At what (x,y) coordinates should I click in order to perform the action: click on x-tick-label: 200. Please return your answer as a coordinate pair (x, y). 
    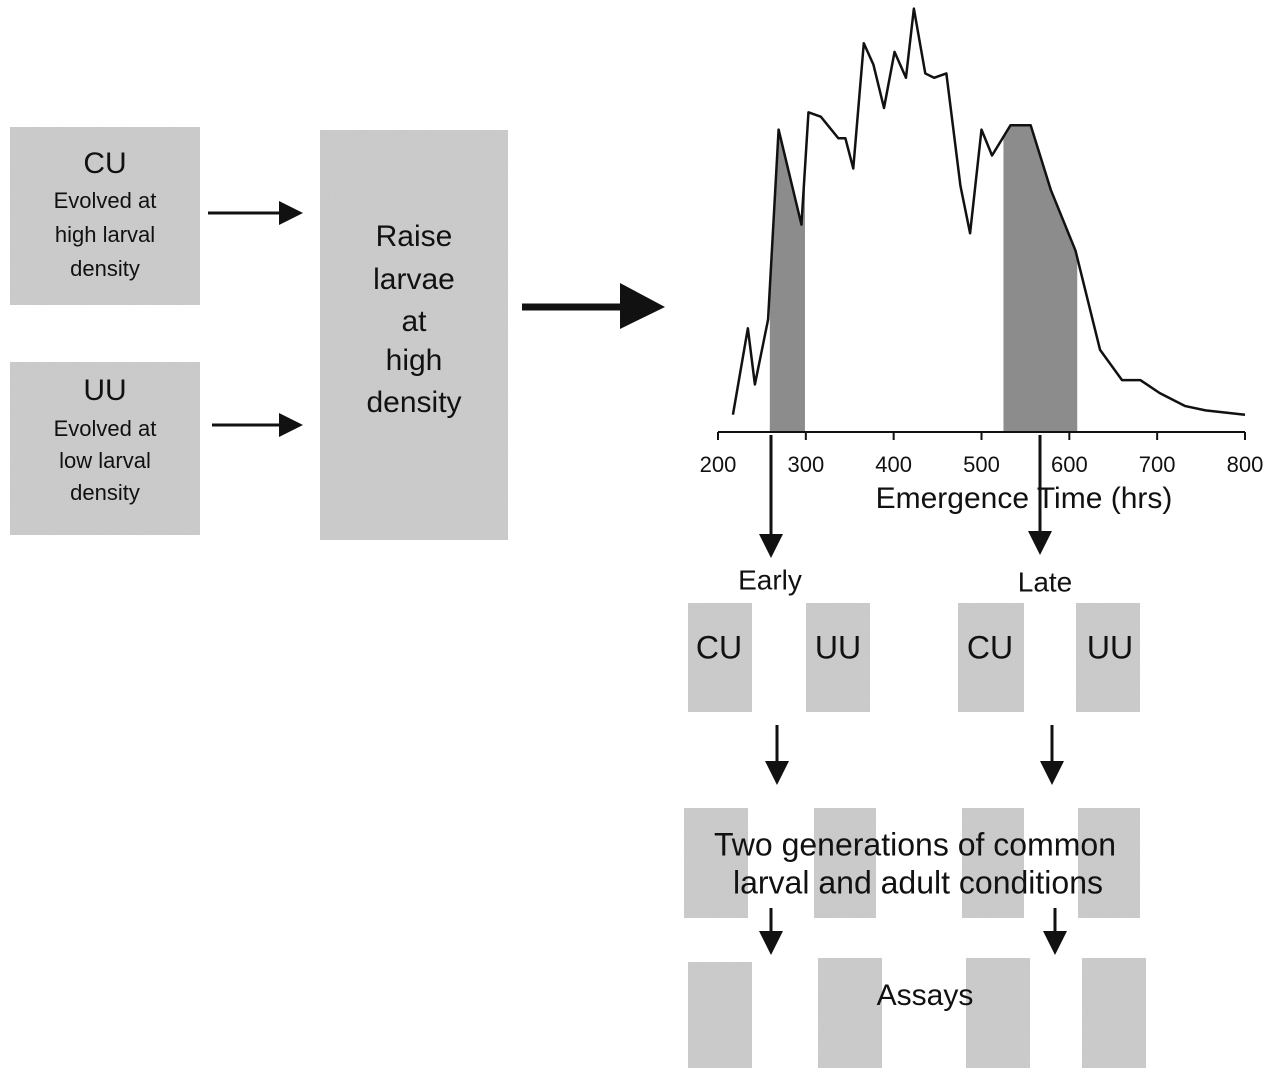
    Looking at the image, I should click on (718, 464).